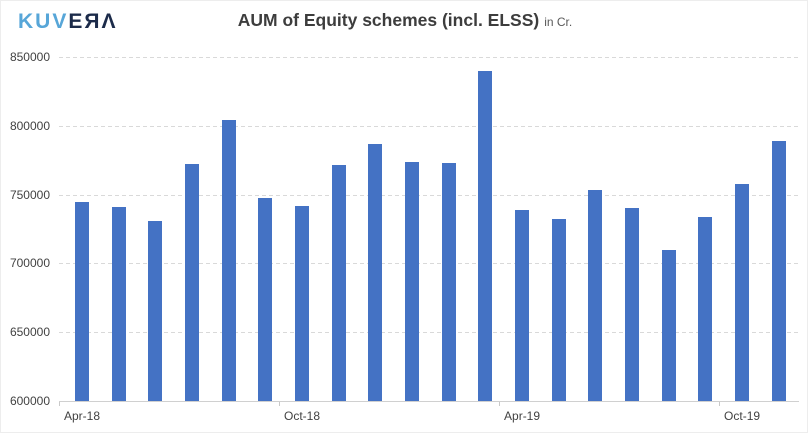 The image size is (808, 433). Describe the element at coordinates (429, 401) in the screenshot. I see `x-axis-line` at that location.